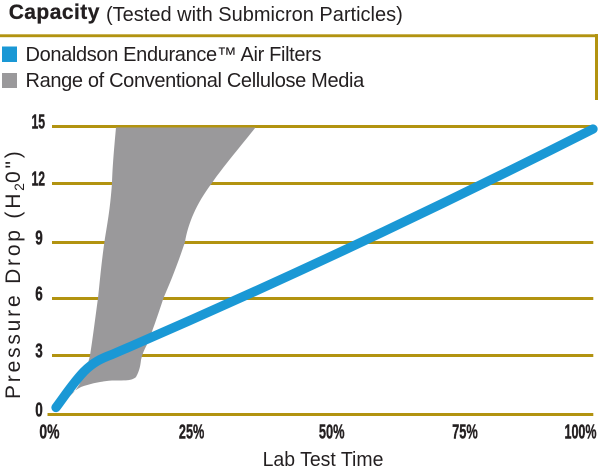 Image resolution: width=600 pixels, height=470 pixels. I want to click on svg-text: Lab Test Time, so click(323, 459).